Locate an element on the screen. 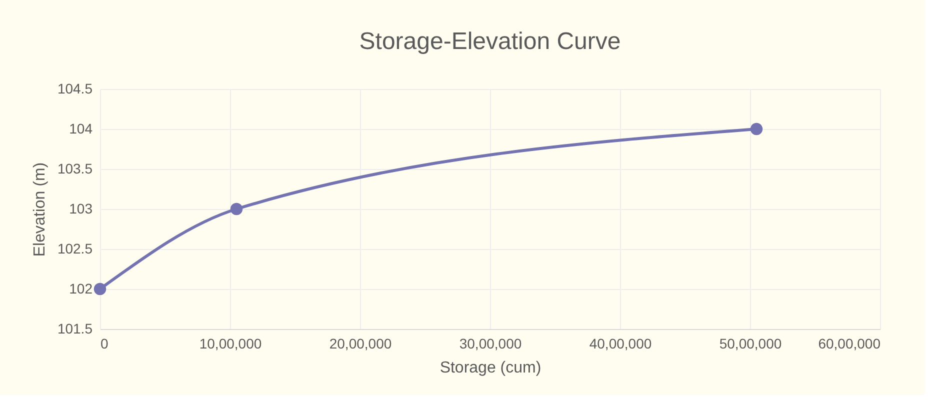 This screenshot has height=410, width=936. x-tick-label: 40,00,000 is located at coordinates (620, 344).